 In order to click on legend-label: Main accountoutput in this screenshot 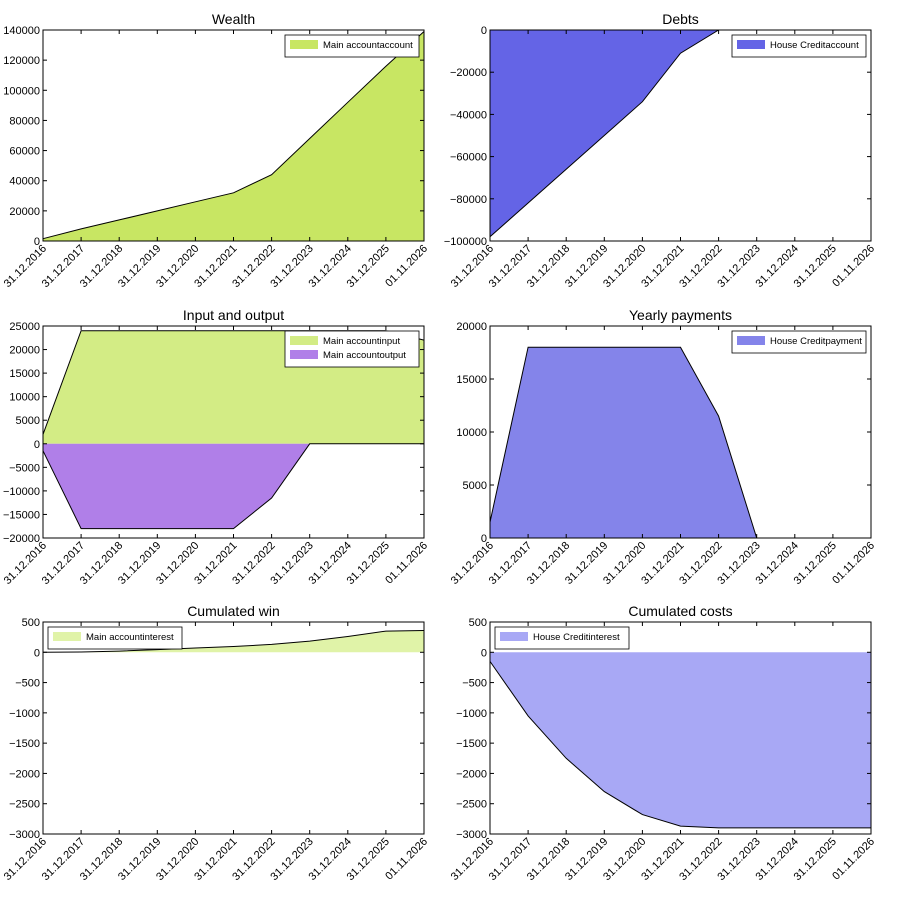, I will do `click(364, 355)`.